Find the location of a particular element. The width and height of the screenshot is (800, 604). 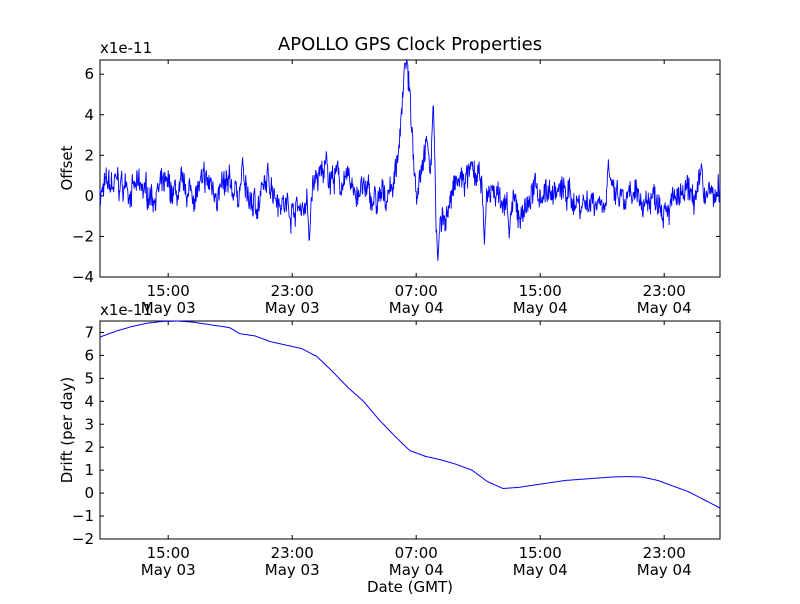

y-tick-label: −1 is located at coordinates (83, 516).